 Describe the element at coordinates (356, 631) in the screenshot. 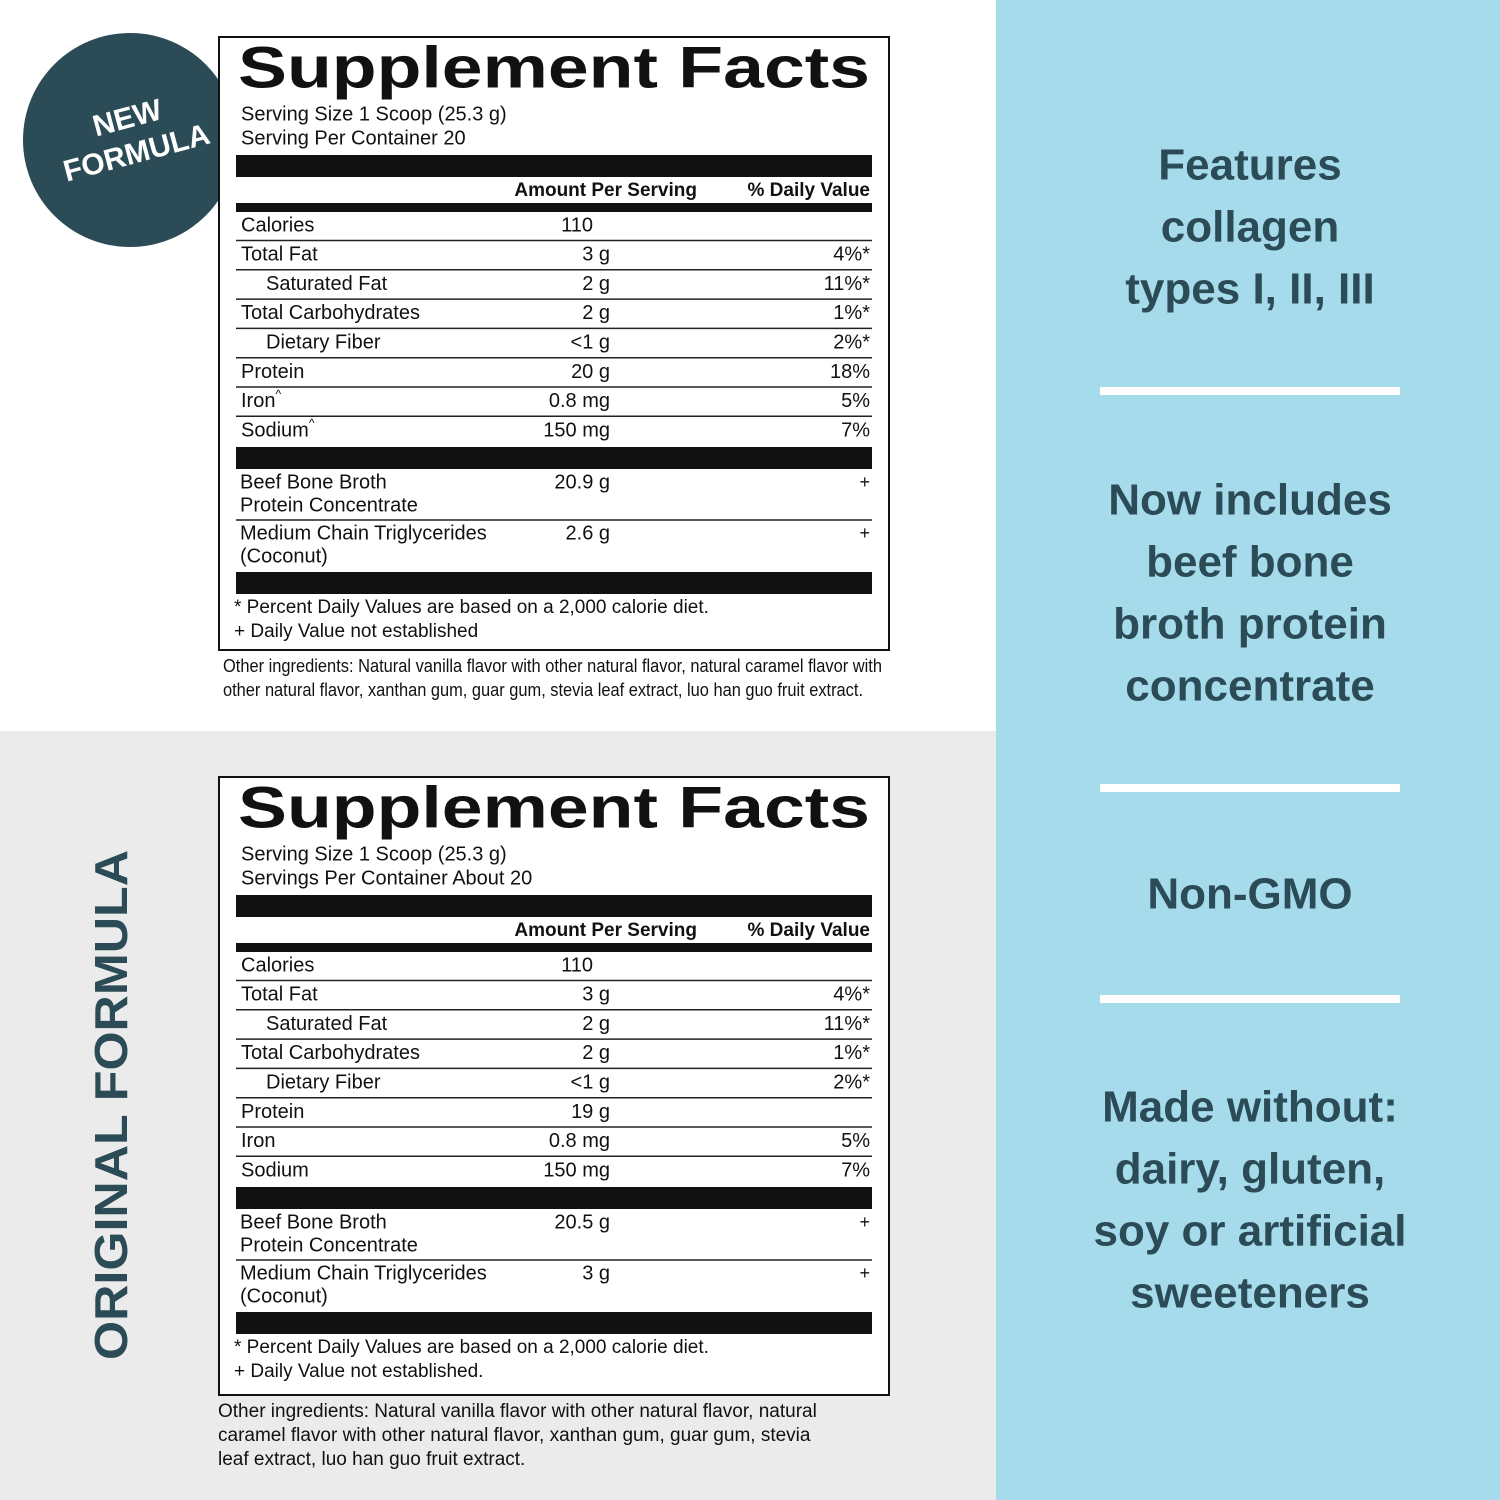

I see `footnote: + Daily Value not established` at that location.